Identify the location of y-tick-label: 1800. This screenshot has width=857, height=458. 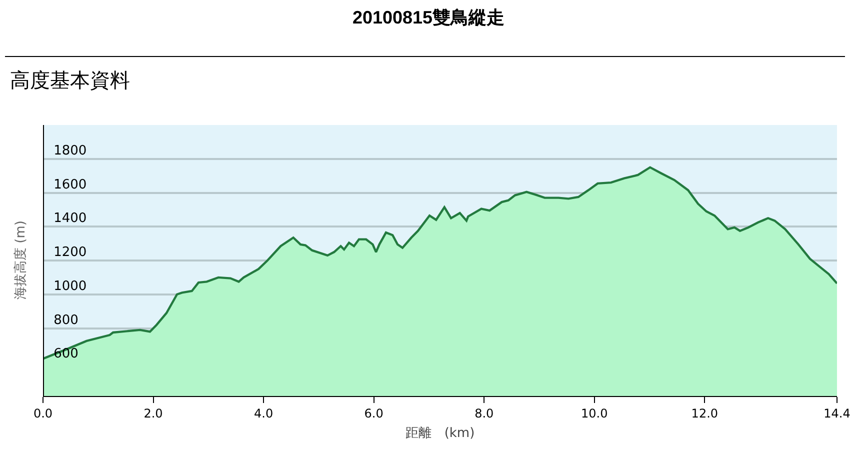
(70, 150).